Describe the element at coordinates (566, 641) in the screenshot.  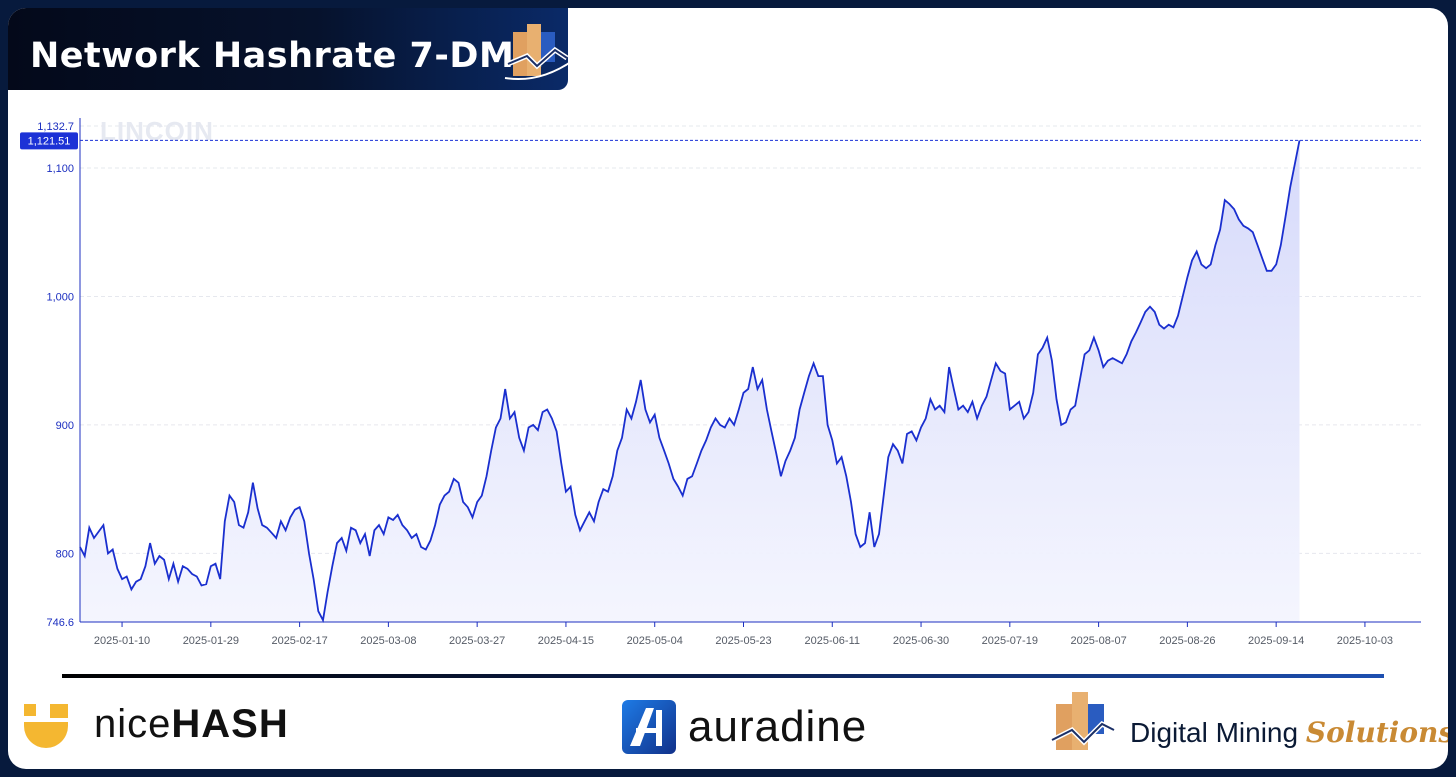
I see `x-tick-label: 2025-04-15` at that location.